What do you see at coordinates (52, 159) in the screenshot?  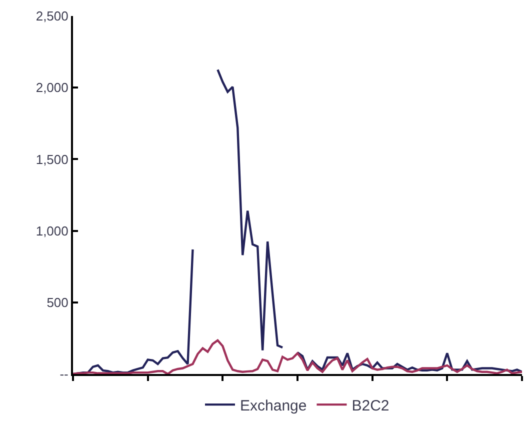 I see `y-tick-label: 1,500` at bounding box center [52, 159].